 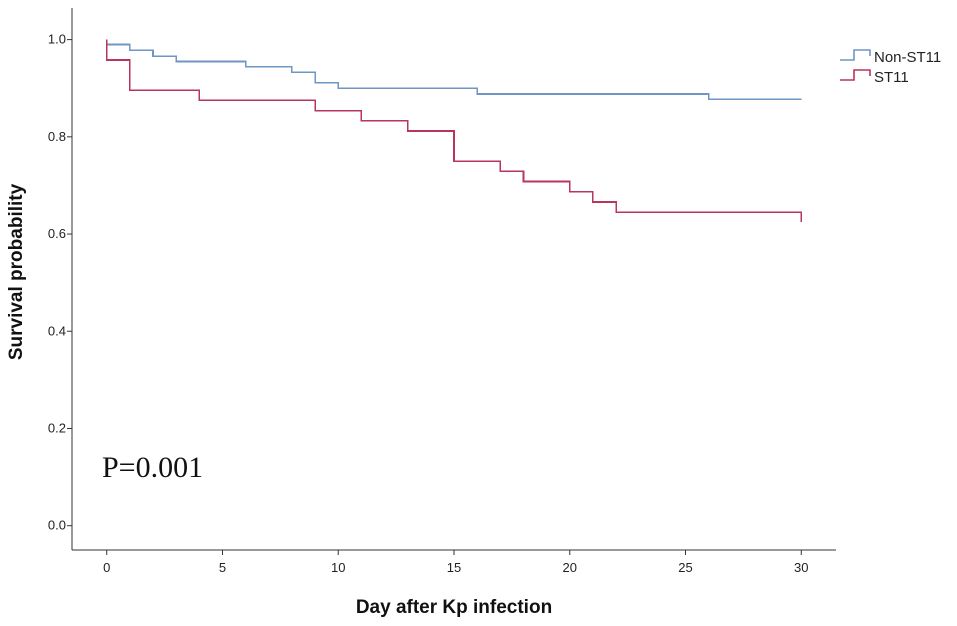 What do you see at coordinates (454, 607) in the screenshot?
I see `x-axis-title: Day after Kp infection` at bounding box center [454, 607].